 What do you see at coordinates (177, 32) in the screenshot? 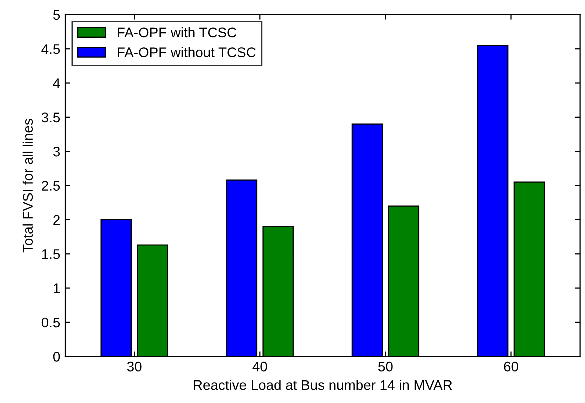
I see `legend-label: FA-OPF with TCSC` at bounding box center [177, 32].